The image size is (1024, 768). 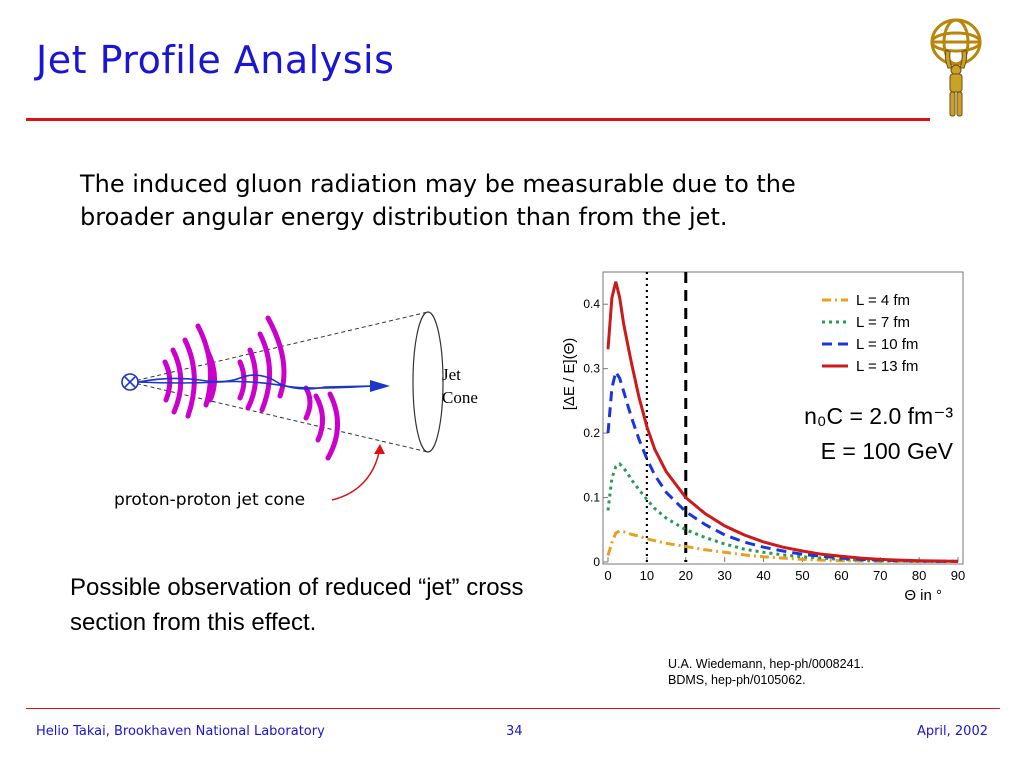 What do you see at coordinates (596, 562) in the screenshot?
I see `y-tick-label: 0` at bounding box center [596, 562].